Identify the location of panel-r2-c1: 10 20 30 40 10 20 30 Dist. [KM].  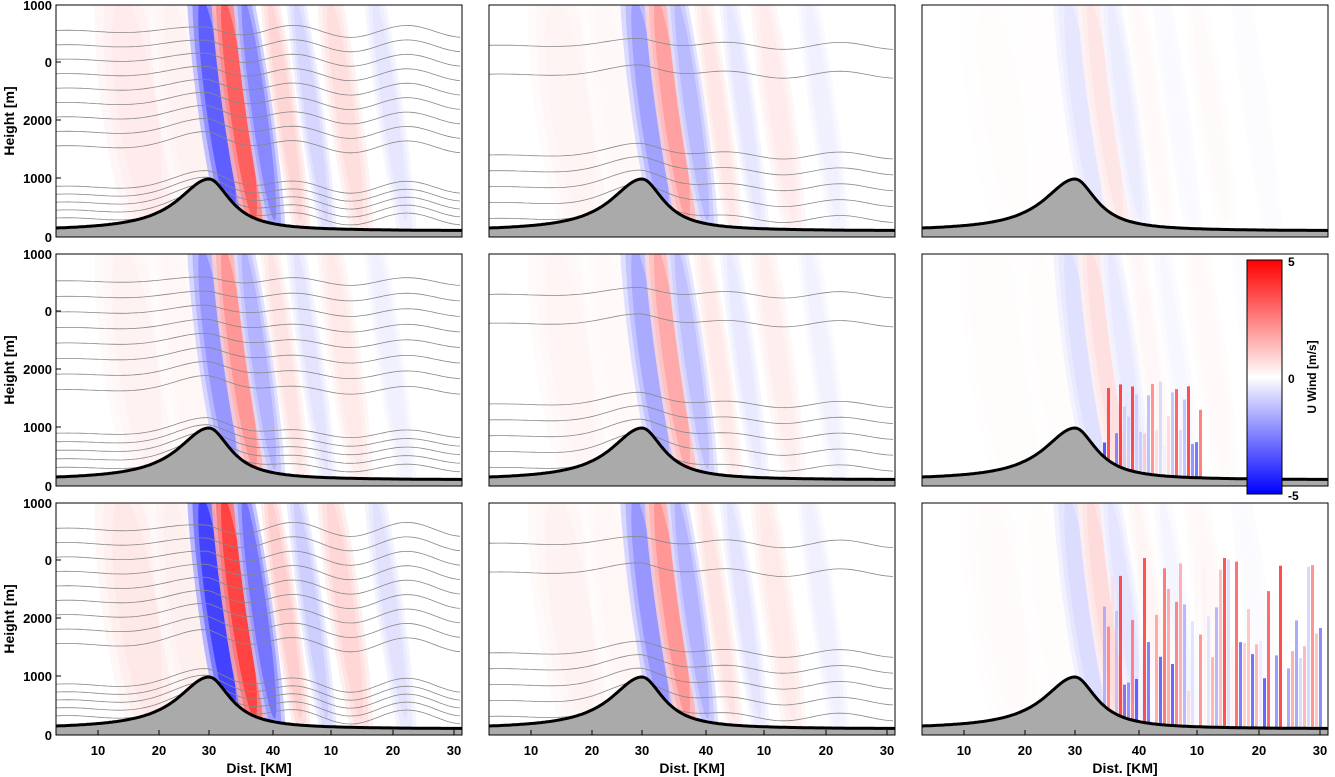
(692, 639).